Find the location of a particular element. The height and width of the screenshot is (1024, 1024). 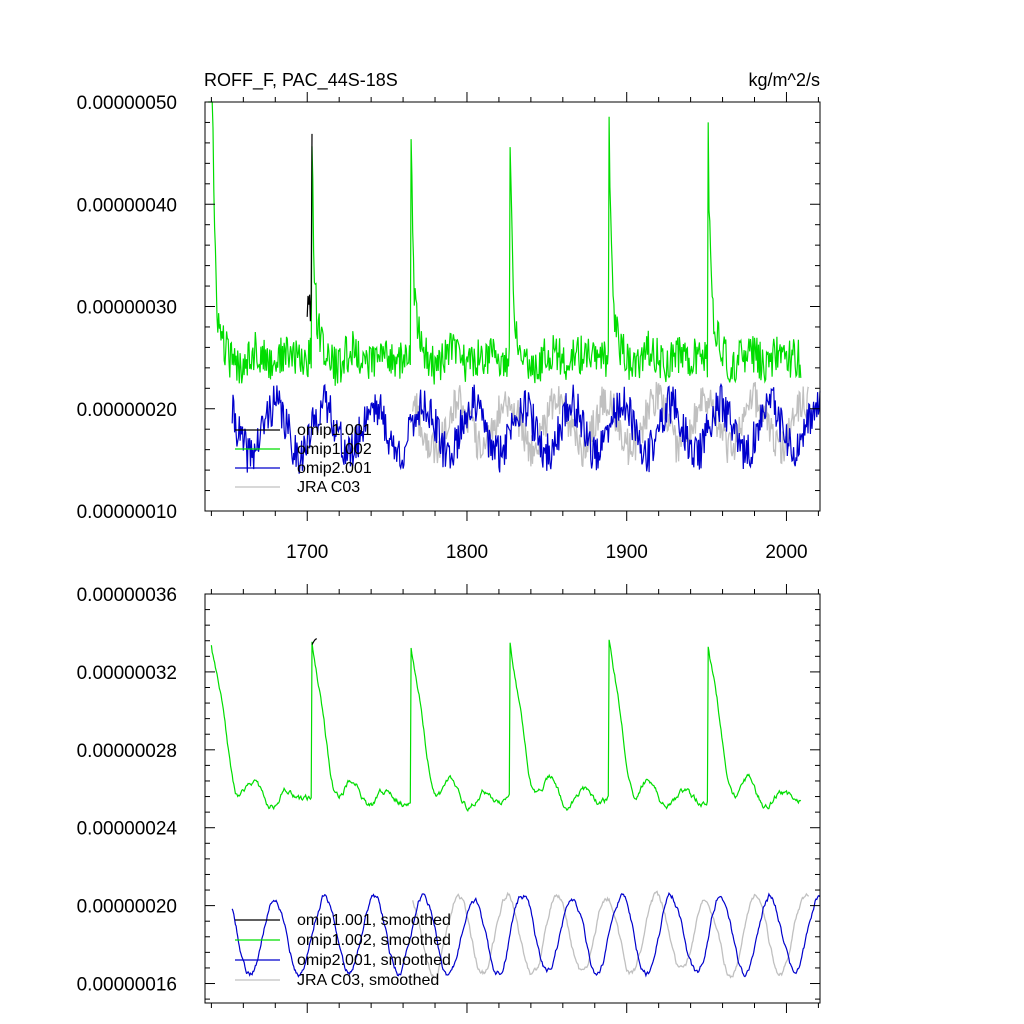

x-tick-label: 1700 is located at coordinates (307, 552).